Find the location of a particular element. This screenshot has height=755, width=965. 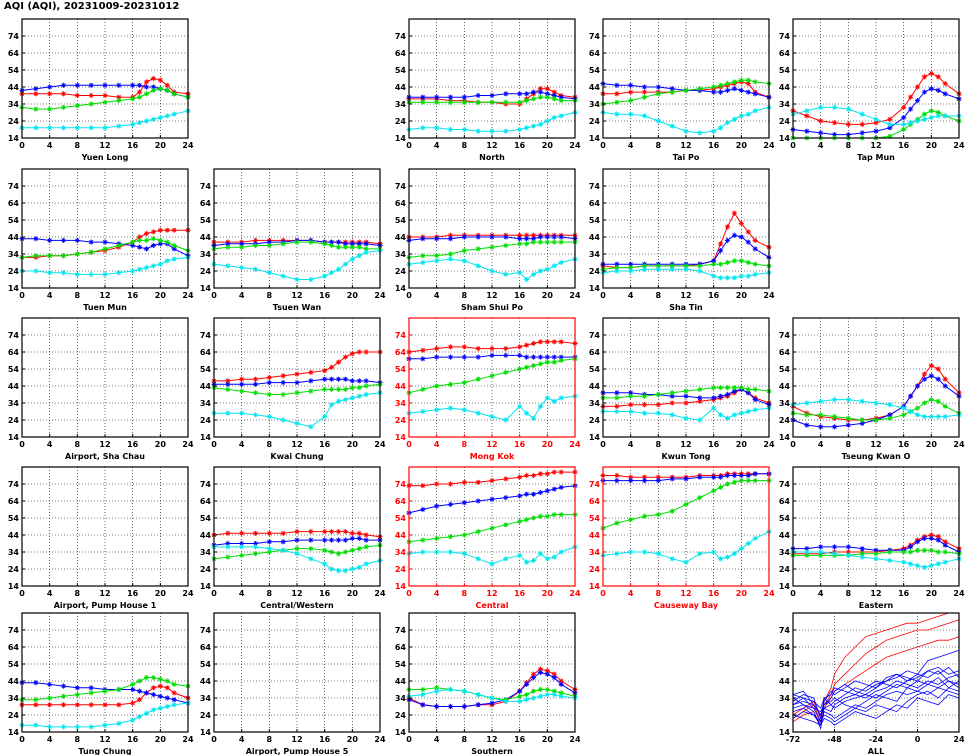

x-tick-label: 8 is located at coordinates (270, 739).